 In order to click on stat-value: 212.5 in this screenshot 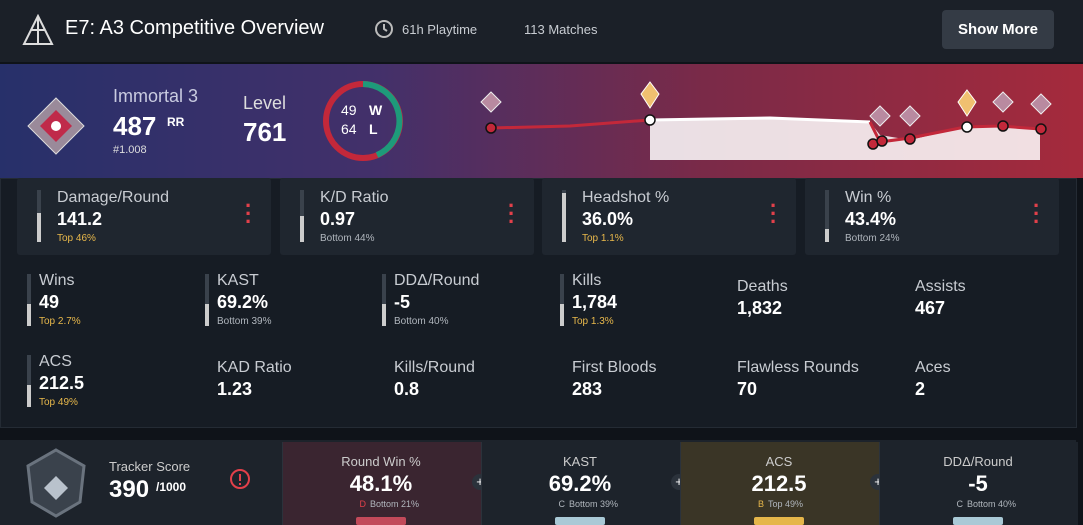, I will do `click(62, 383)`.